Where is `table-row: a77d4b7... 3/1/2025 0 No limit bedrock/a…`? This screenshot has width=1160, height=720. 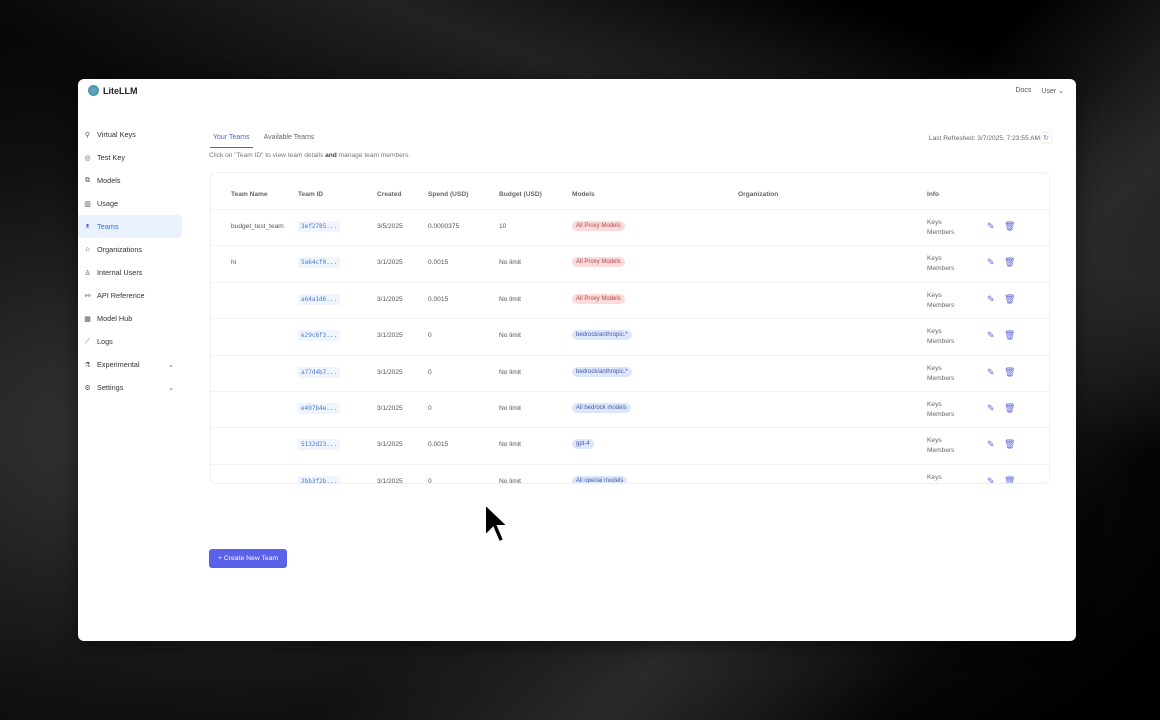 table-row: a77d4b7... 3/1/2025 0 No limit bedrock/a… is located at coordinates (630, 372).